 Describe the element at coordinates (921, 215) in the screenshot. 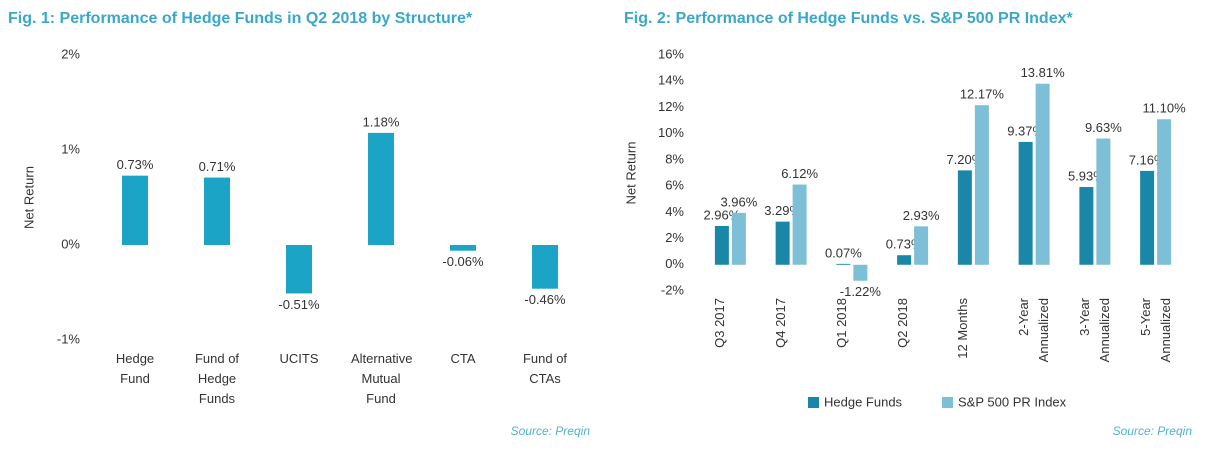

I see `value-label: 2.93%` at that location.